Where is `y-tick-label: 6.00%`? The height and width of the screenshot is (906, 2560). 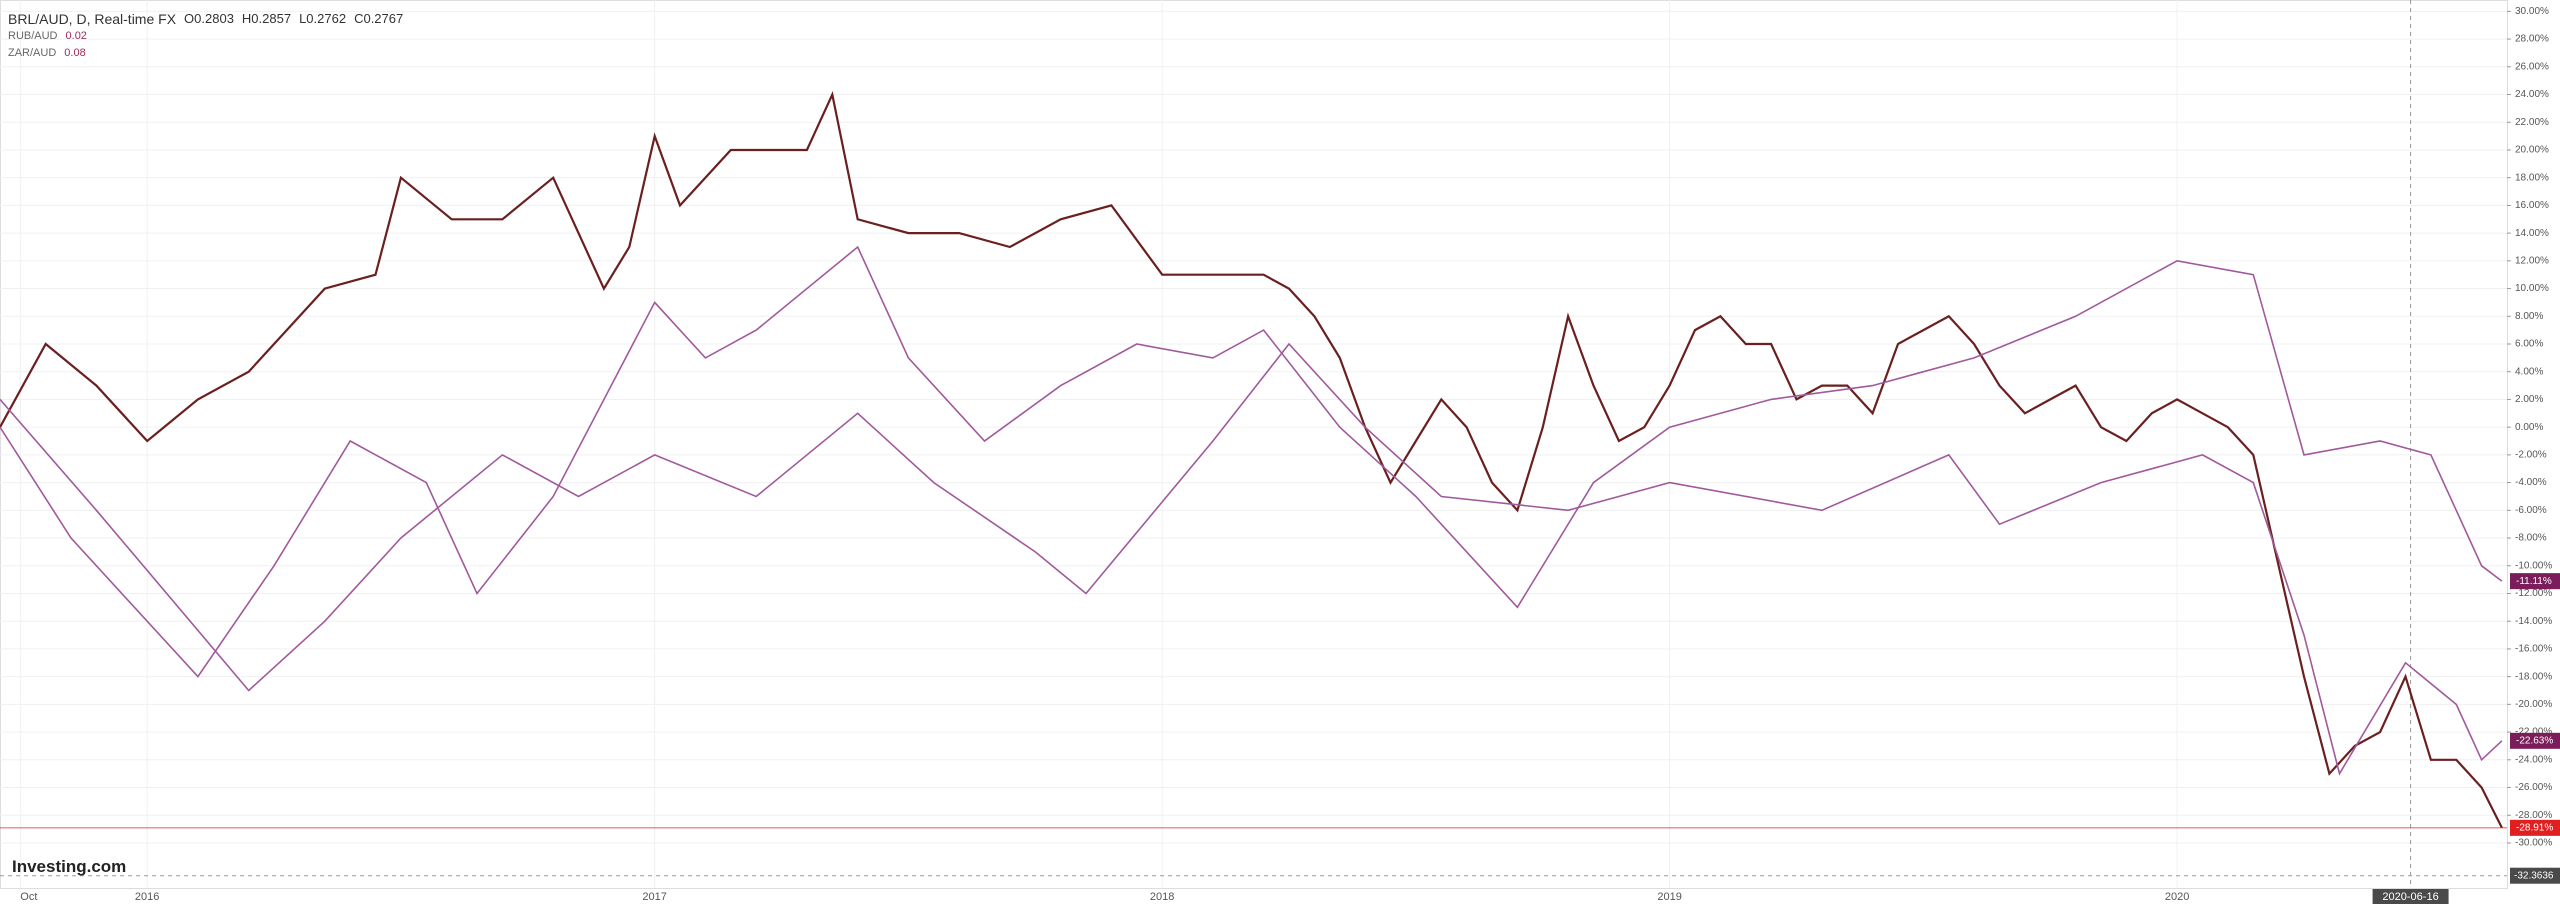
y-tick-label: 6.00% is located at coordinates (2529, 344).